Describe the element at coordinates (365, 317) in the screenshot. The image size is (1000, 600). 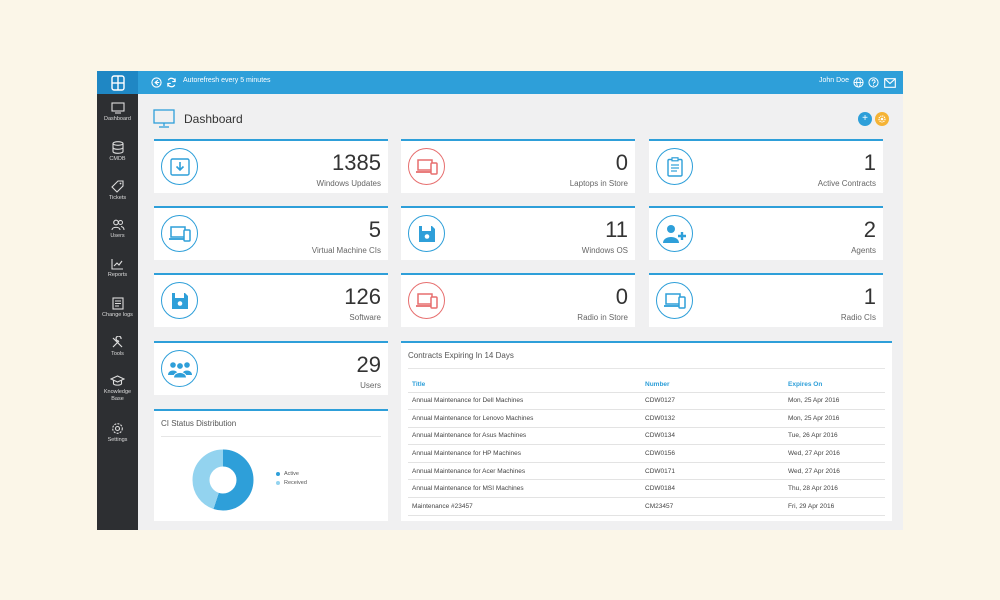
I see `stat-label: Software` at that location.